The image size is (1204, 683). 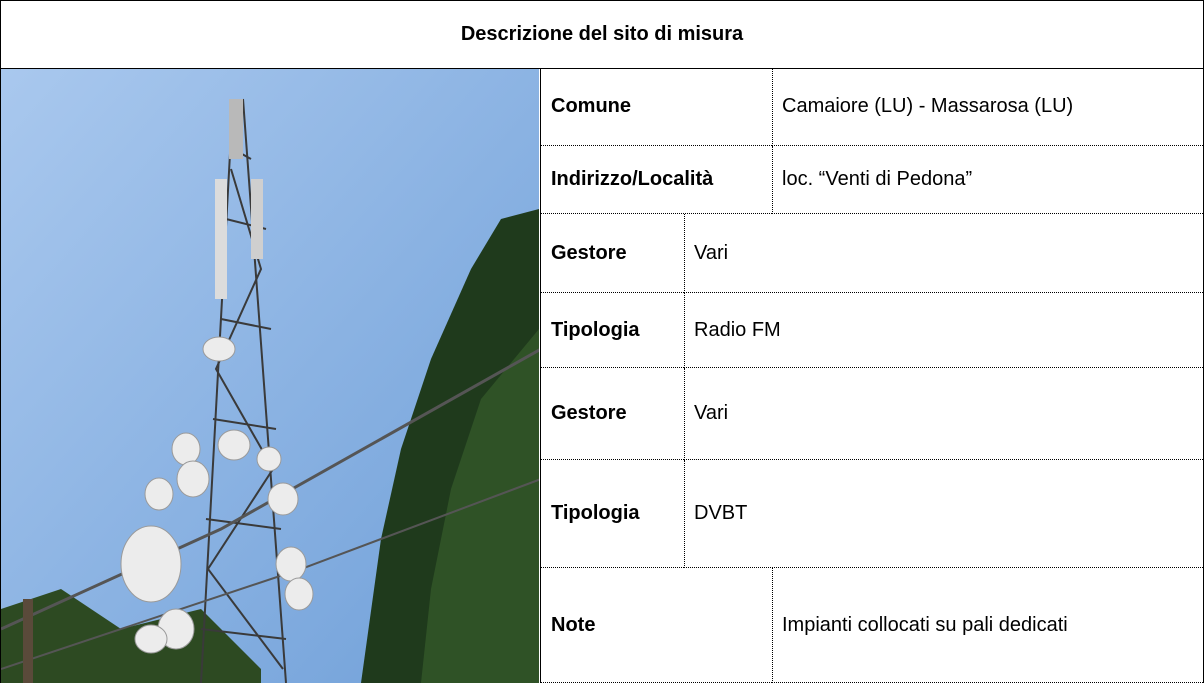 I want to click on row-value: Radio FM, so click(x=943, y=330).